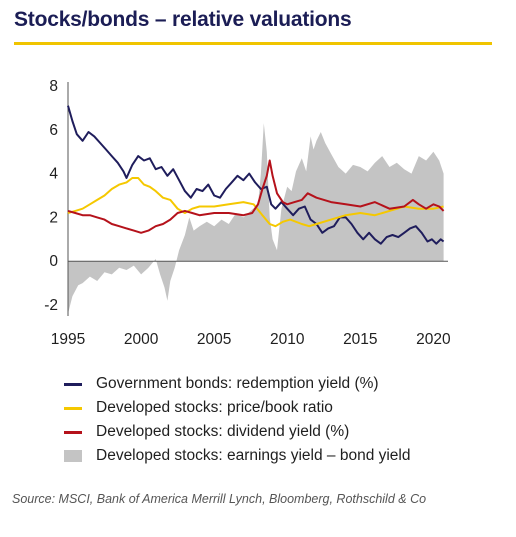 Image resolution: width=516 pixels, height=537 pixels. What do you see at coordinates (53, 217) in the screenshot?
I see `y-tick-label: 2` at bounding box center [53, 217].